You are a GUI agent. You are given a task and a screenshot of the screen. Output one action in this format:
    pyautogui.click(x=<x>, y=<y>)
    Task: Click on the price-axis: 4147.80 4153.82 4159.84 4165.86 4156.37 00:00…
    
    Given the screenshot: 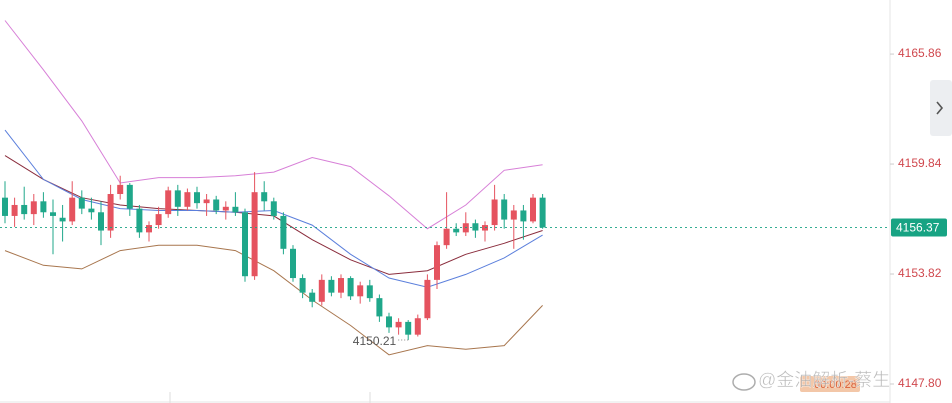 What is the action you would take?
    pyautogui.click(x=873, y=219)
    